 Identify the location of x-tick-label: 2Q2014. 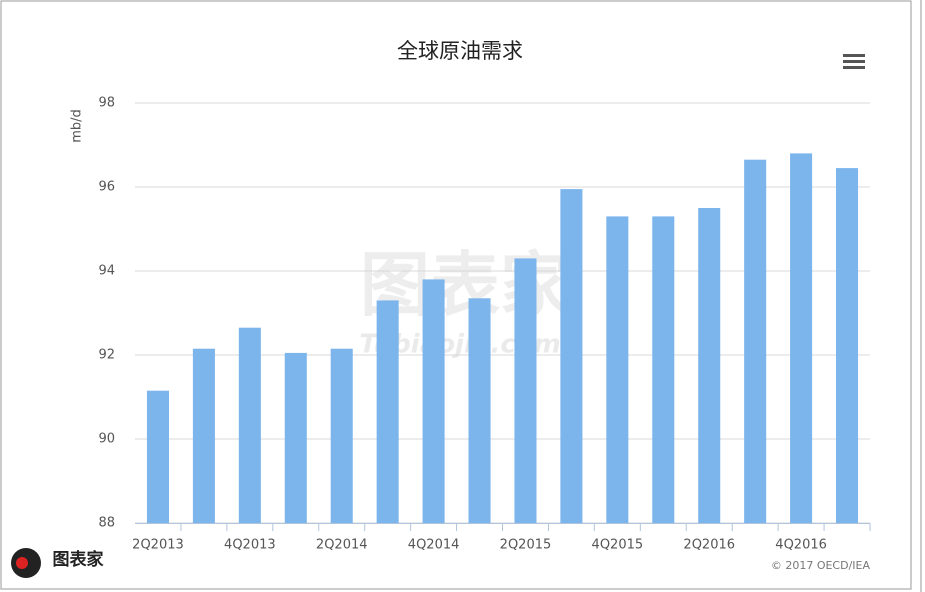
(342, 545).